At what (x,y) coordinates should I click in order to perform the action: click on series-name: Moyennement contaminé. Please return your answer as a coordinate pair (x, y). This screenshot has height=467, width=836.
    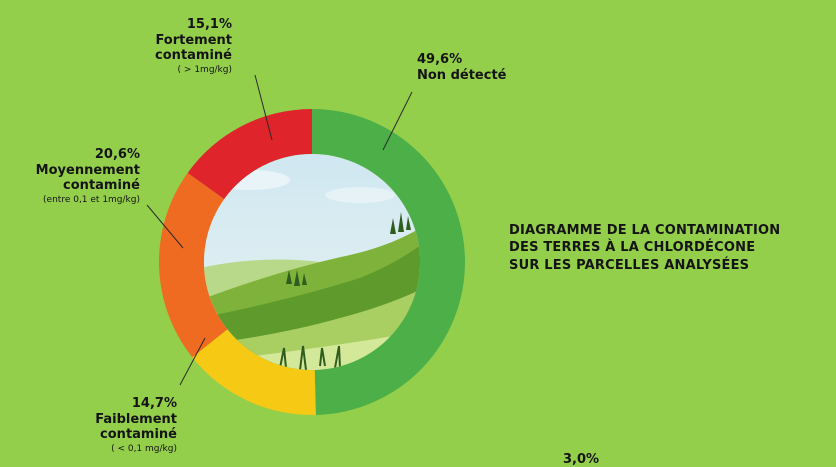
    Looking at the image, I should click on (87, 178).